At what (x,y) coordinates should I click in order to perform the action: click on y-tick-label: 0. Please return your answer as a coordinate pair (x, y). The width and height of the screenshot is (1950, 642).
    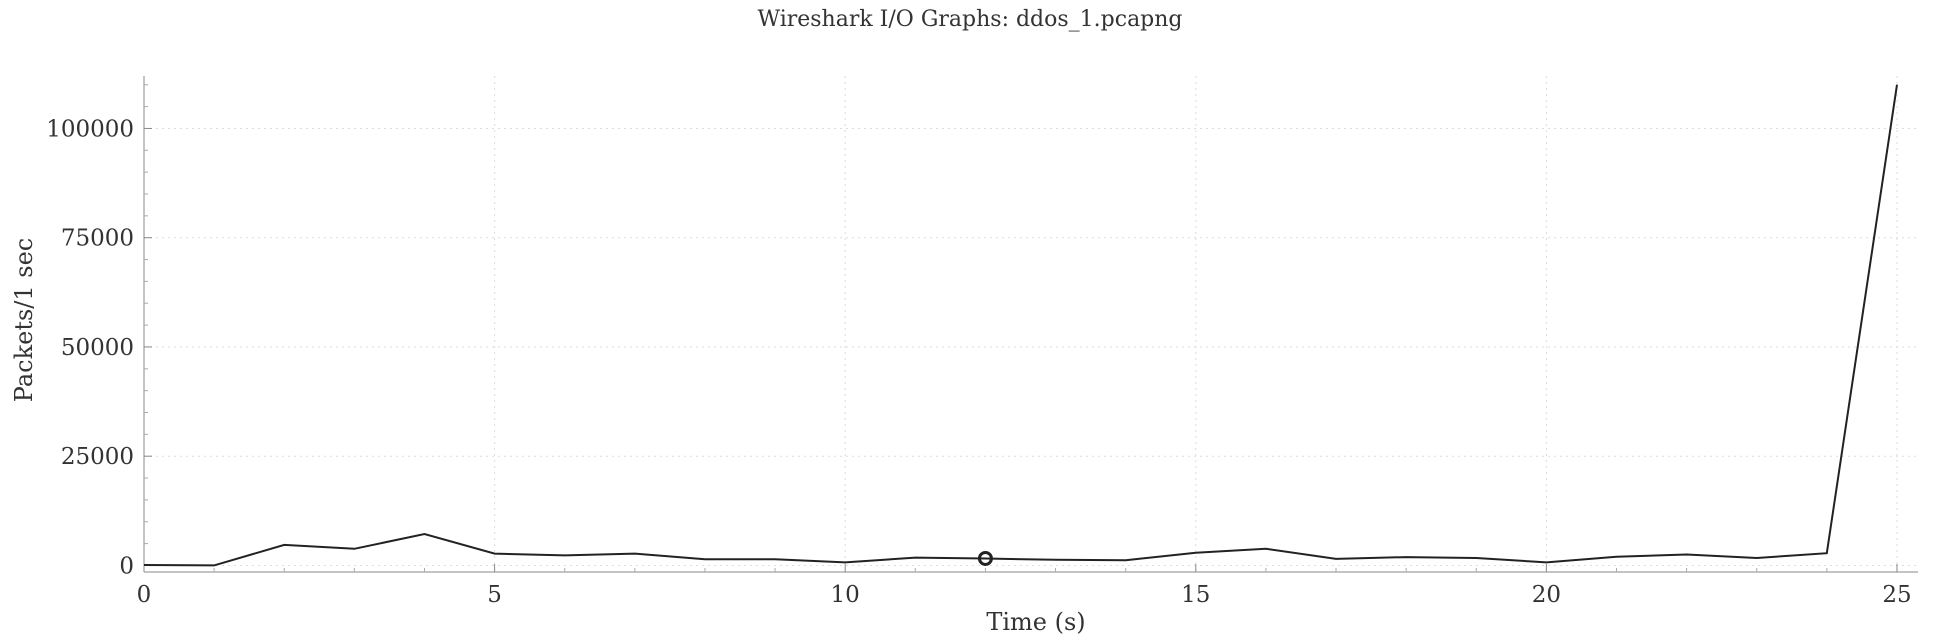
    Looking at the image, I should click on (126, 566).